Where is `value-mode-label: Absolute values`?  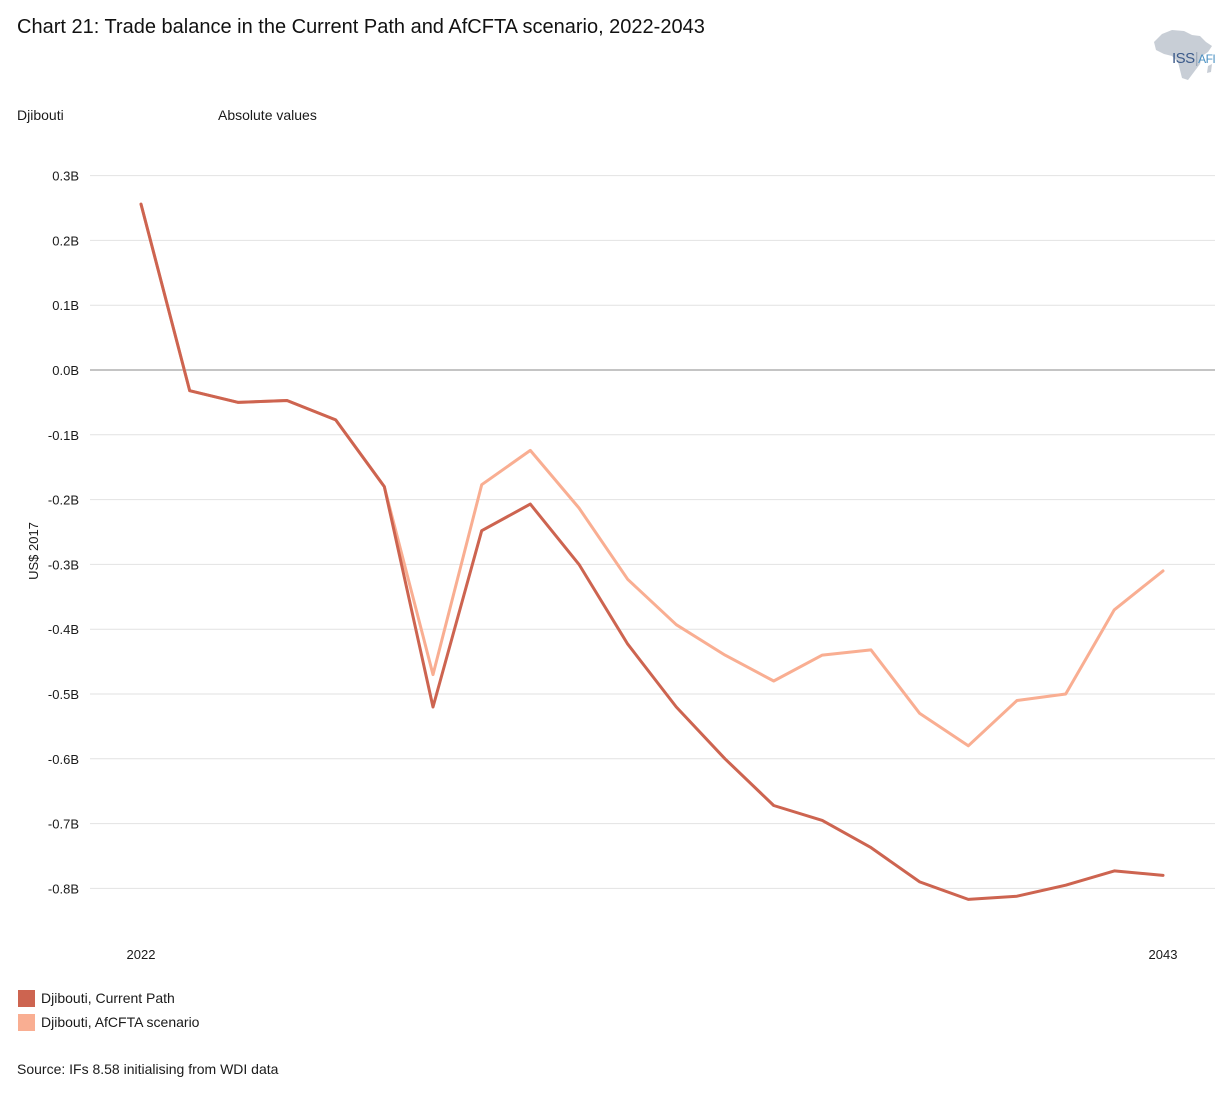
value-mode-label: Absolute values is located at coordinates (267, 115).